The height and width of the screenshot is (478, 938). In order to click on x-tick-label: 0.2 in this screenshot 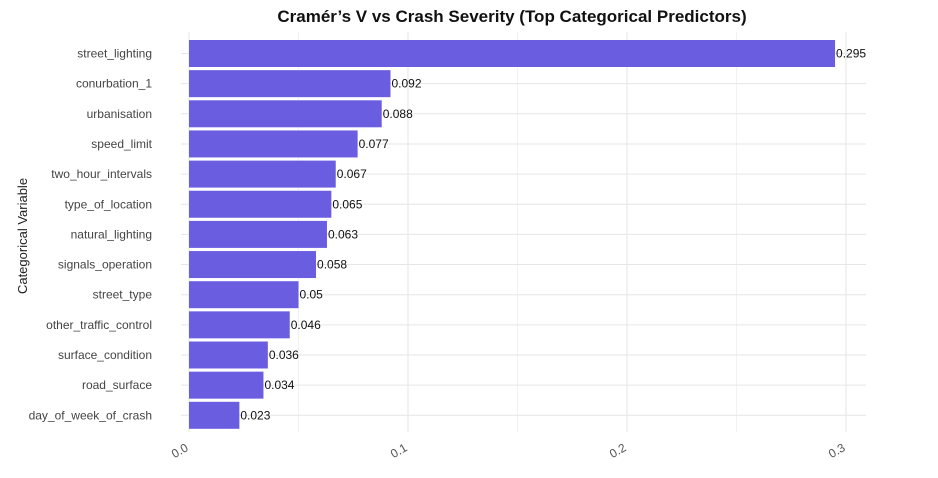, I will do `click(618, 450)`.